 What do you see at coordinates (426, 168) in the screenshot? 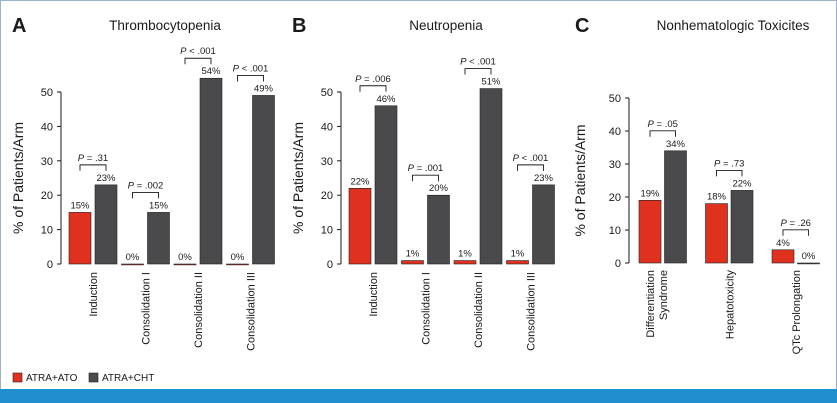
I see `p-value-label: P = .001` at bounding box center [426, 168].